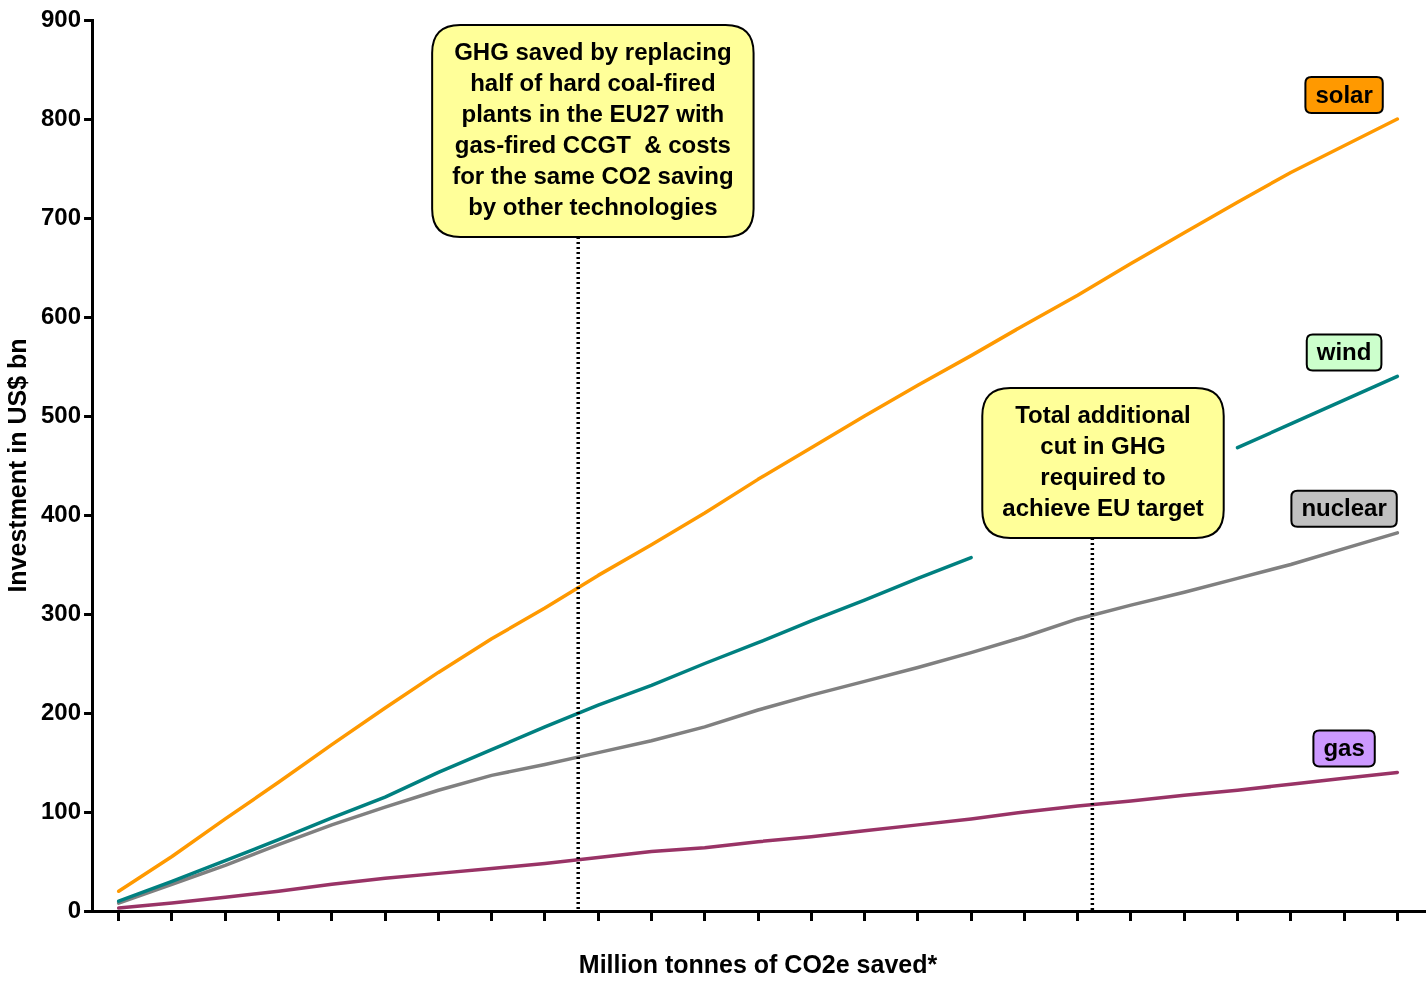 The image size is (1428, 985). Describe the element at coordinates (1344, 508) in the screenshot. I see `series-label: nuclear` at that location.